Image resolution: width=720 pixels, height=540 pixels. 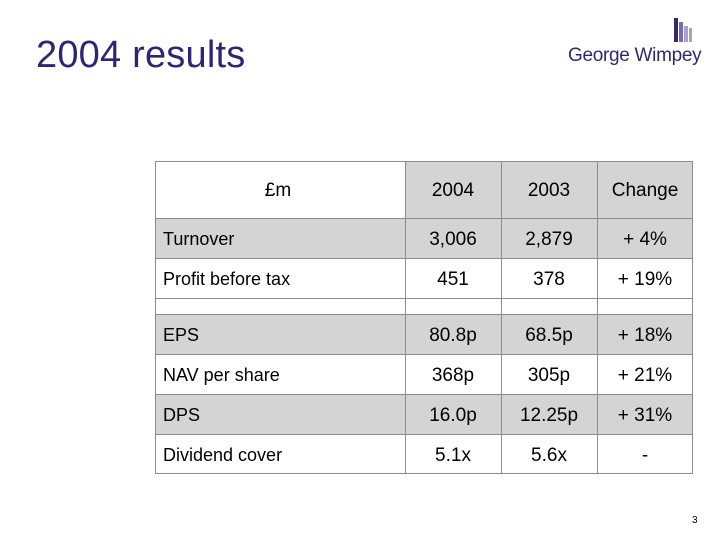 What do you see at coordinates (453, 375) in the screenshot?
I see `cell-nav-2004: 368p` at bounding box center [453, 375].